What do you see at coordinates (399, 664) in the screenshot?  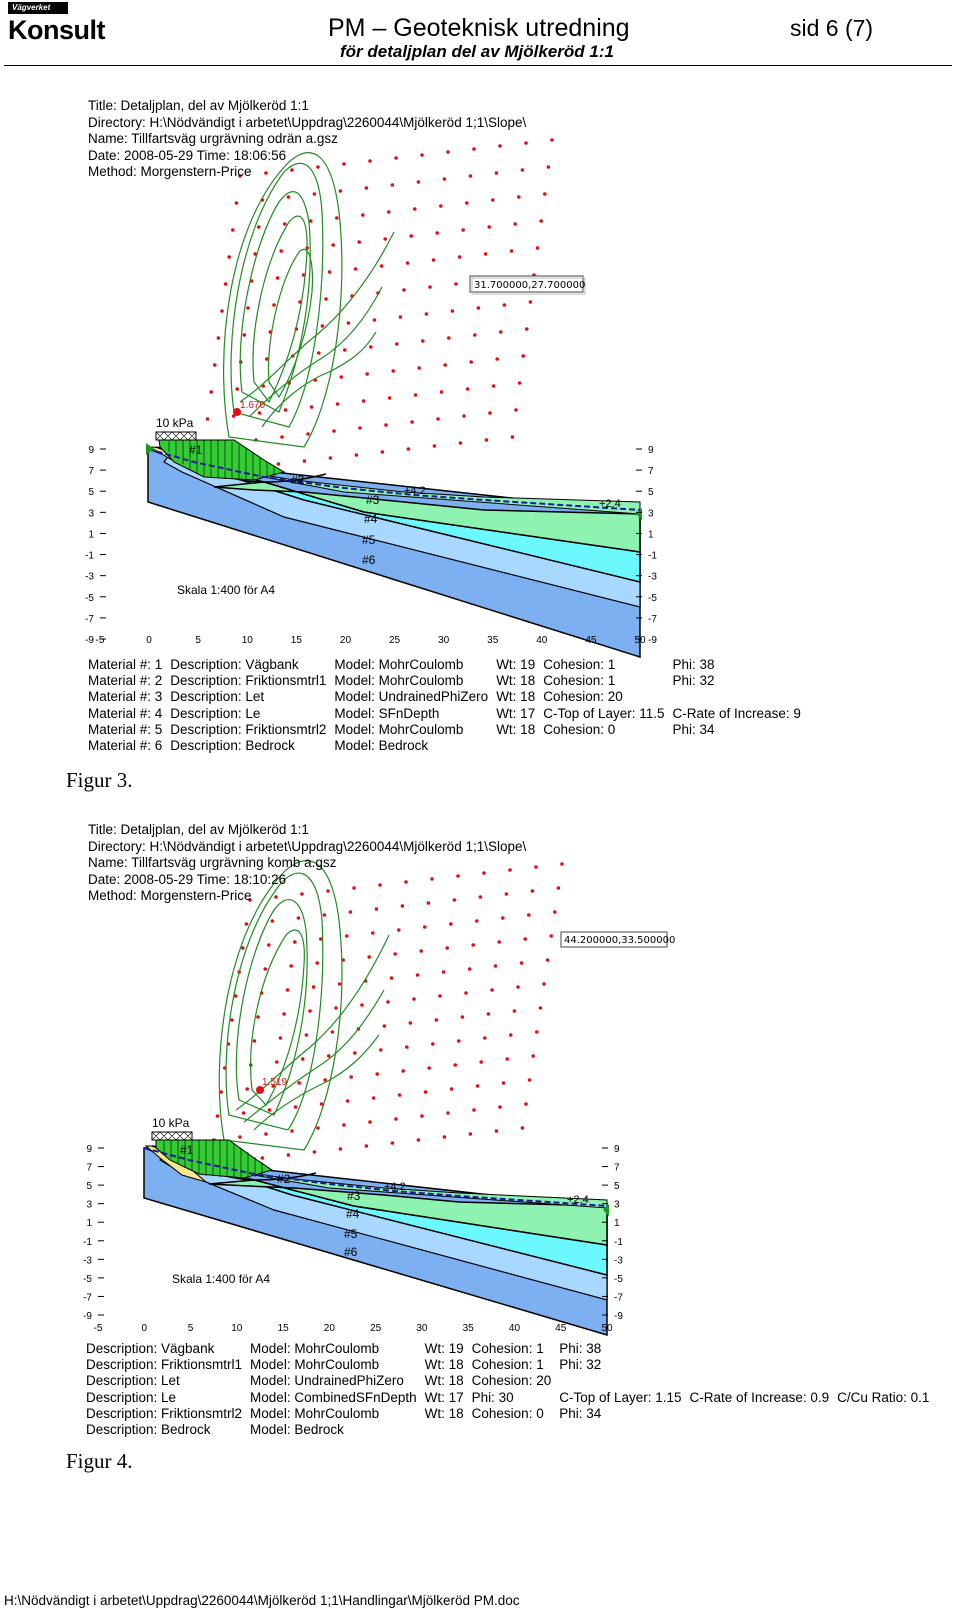 I see `material-cell: Model: MohrCoulomb` at bounding box center [399, 664].